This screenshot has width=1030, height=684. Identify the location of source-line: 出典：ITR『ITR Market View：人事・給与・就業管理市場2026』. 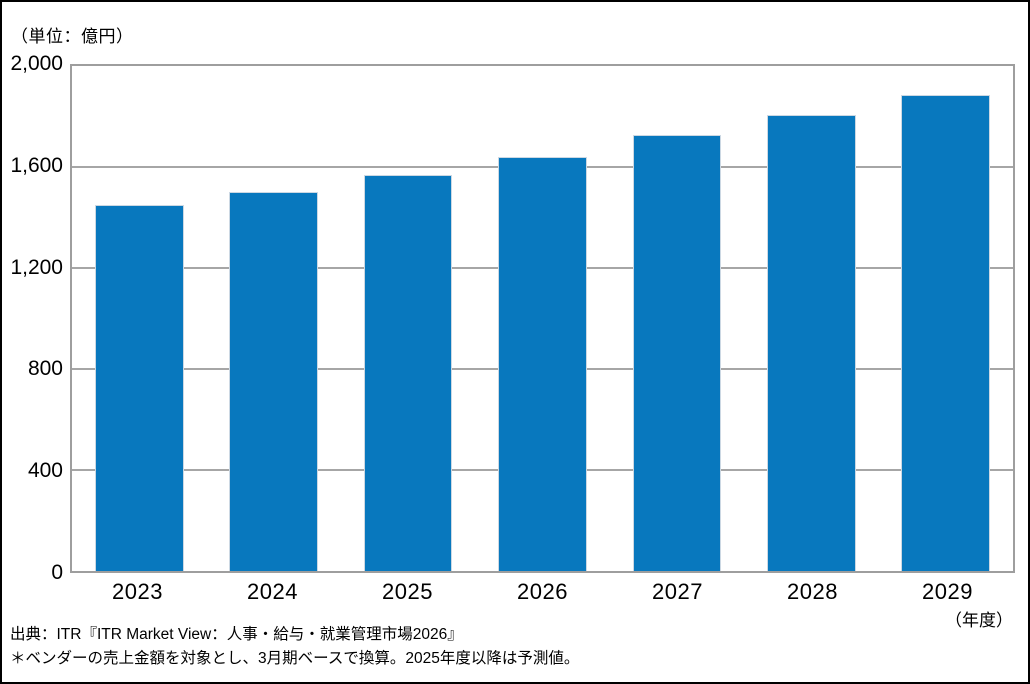
(236, 634).